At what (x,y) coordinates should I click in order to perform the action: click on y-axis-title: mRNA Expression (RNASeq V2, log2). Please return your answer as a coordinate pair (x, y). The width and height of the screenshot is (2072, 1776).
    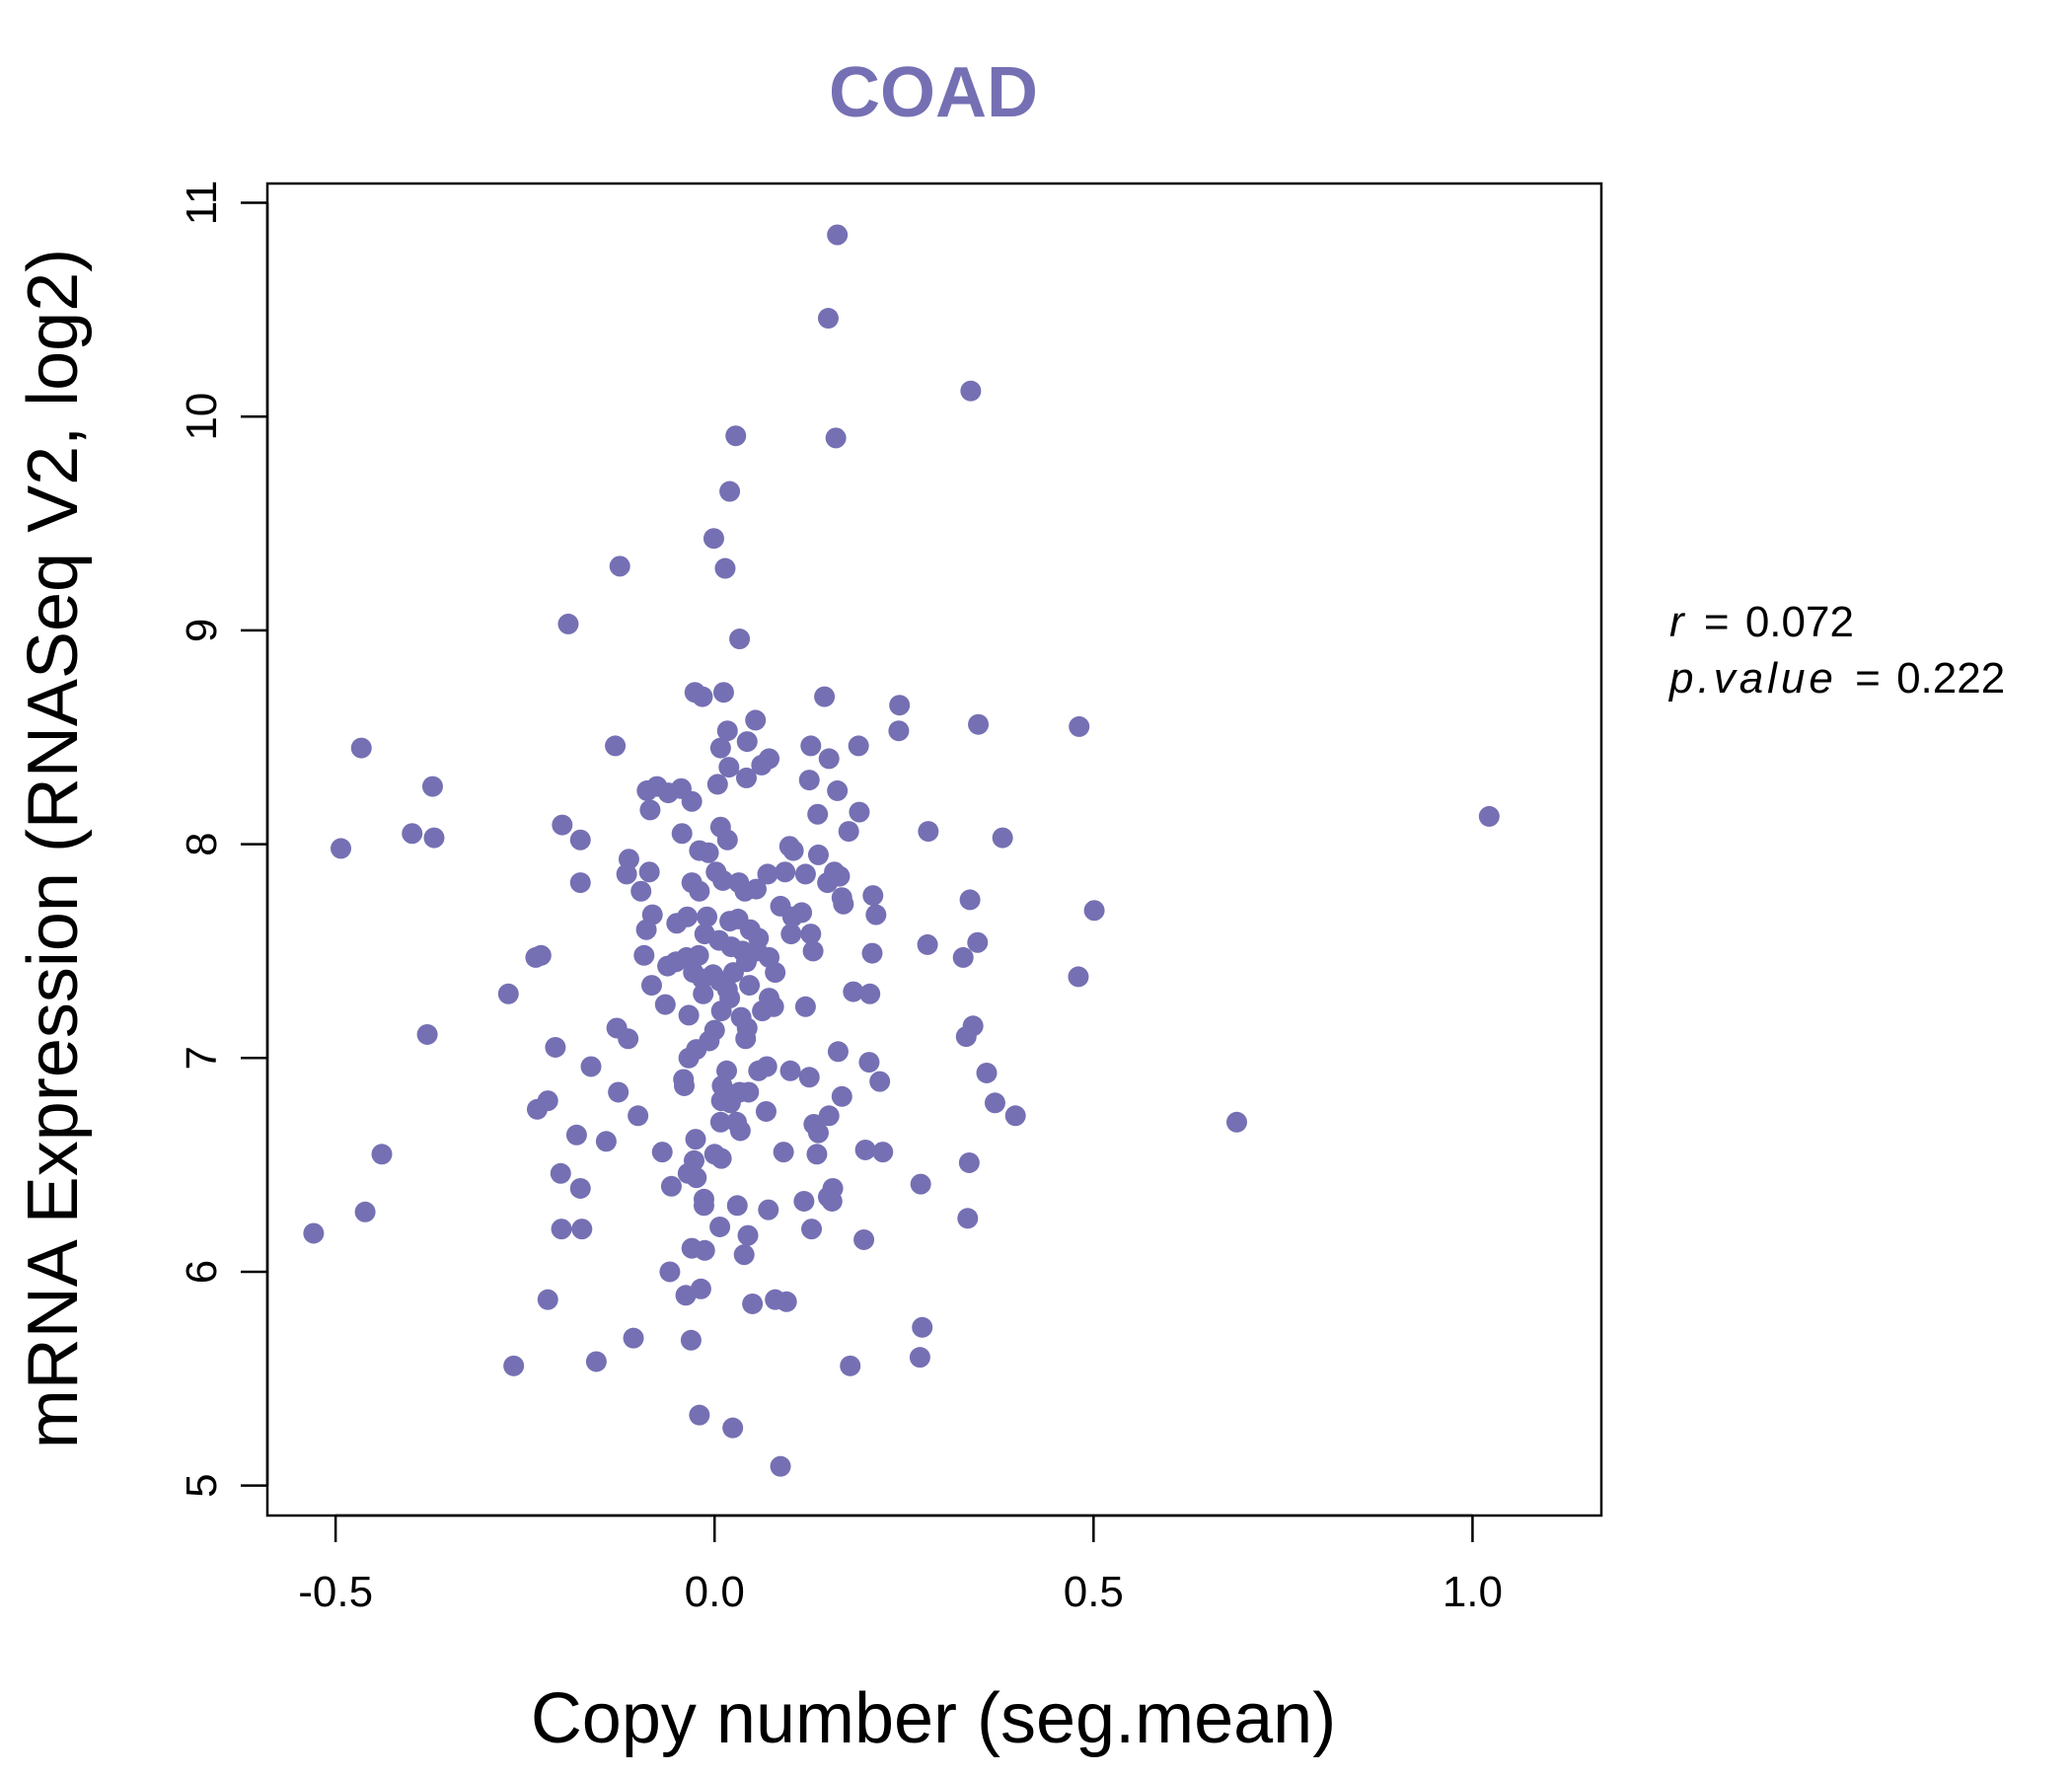
    Looking at the image, I should click on (54, 849).